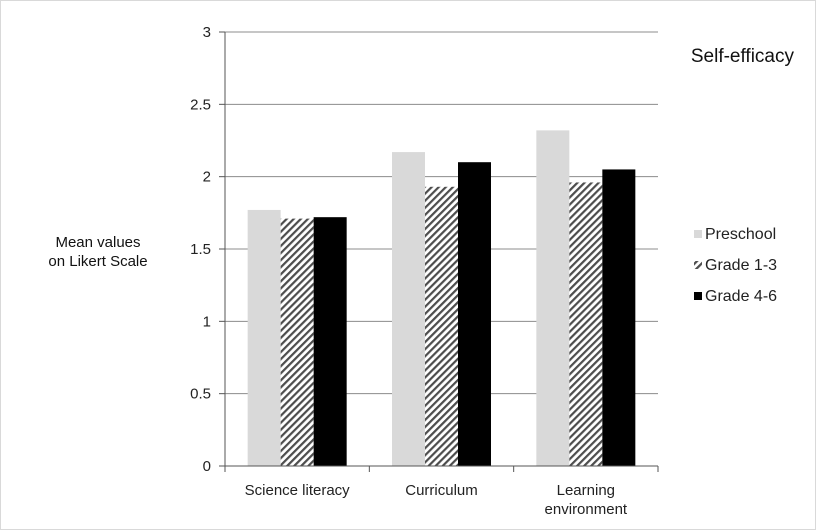 This screenshot has height=531, width=816. What do you see at coordinates (97, 261) in the screenshot?
I see `y-axis-label: on Likert Scale` at bounding box center [97, 261].